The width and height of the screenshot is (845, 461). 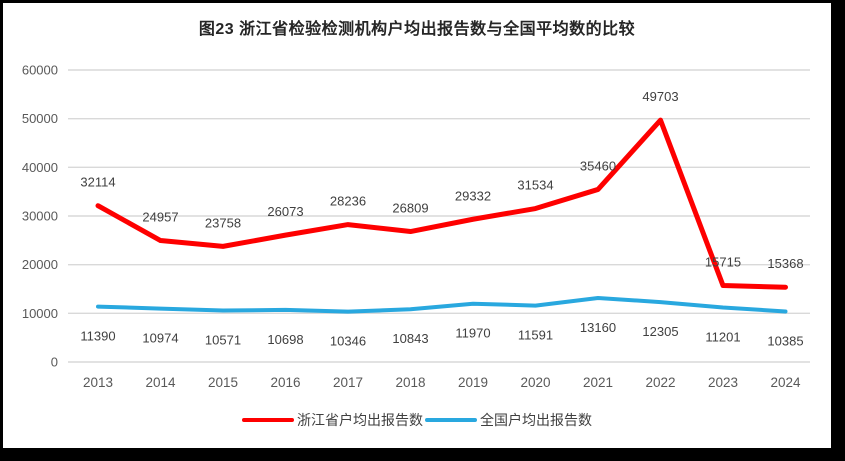 What do you see at coordinates (348, 341) in the screenshot?
I see `data-label: 10346` at bounding box center [348, 341].